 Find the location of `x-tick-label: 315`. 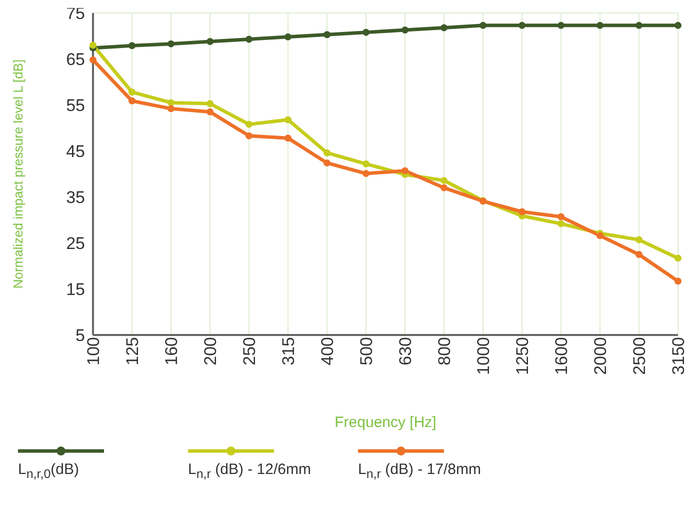

x-tick-label: 315 is located at coordinates (288, 351).